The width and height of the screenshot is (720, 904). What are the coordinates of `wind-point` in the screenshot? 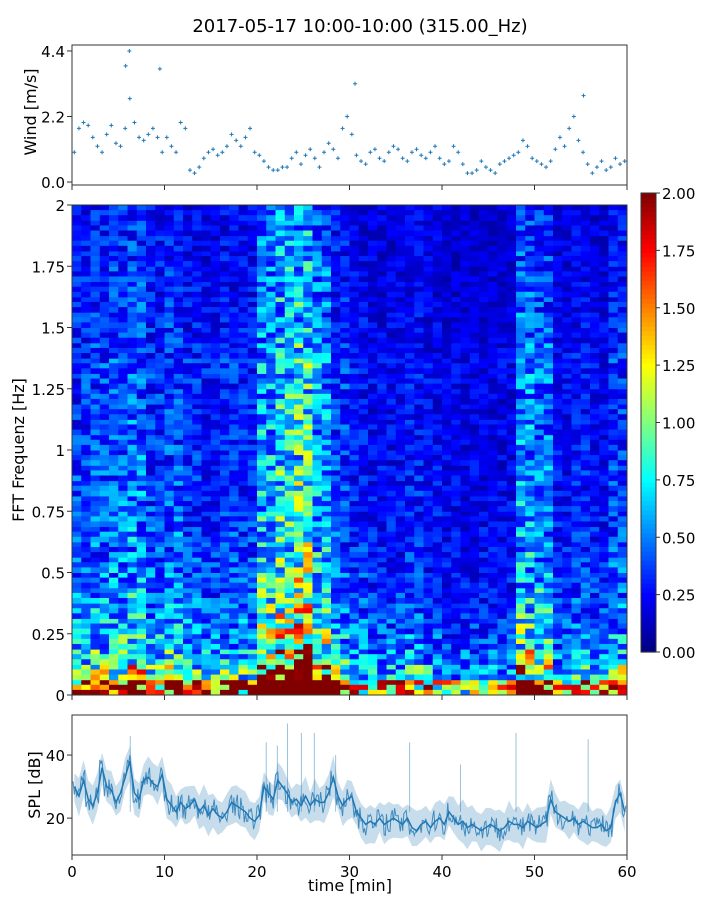 It's located at (315, 158).